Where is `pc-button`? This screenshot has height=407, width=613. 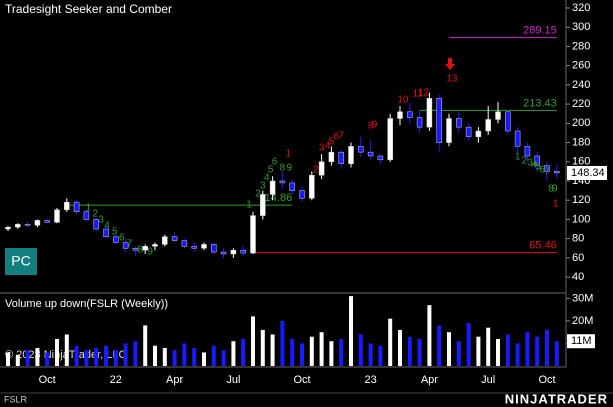 pc-button is located at coordinates (21, 261).